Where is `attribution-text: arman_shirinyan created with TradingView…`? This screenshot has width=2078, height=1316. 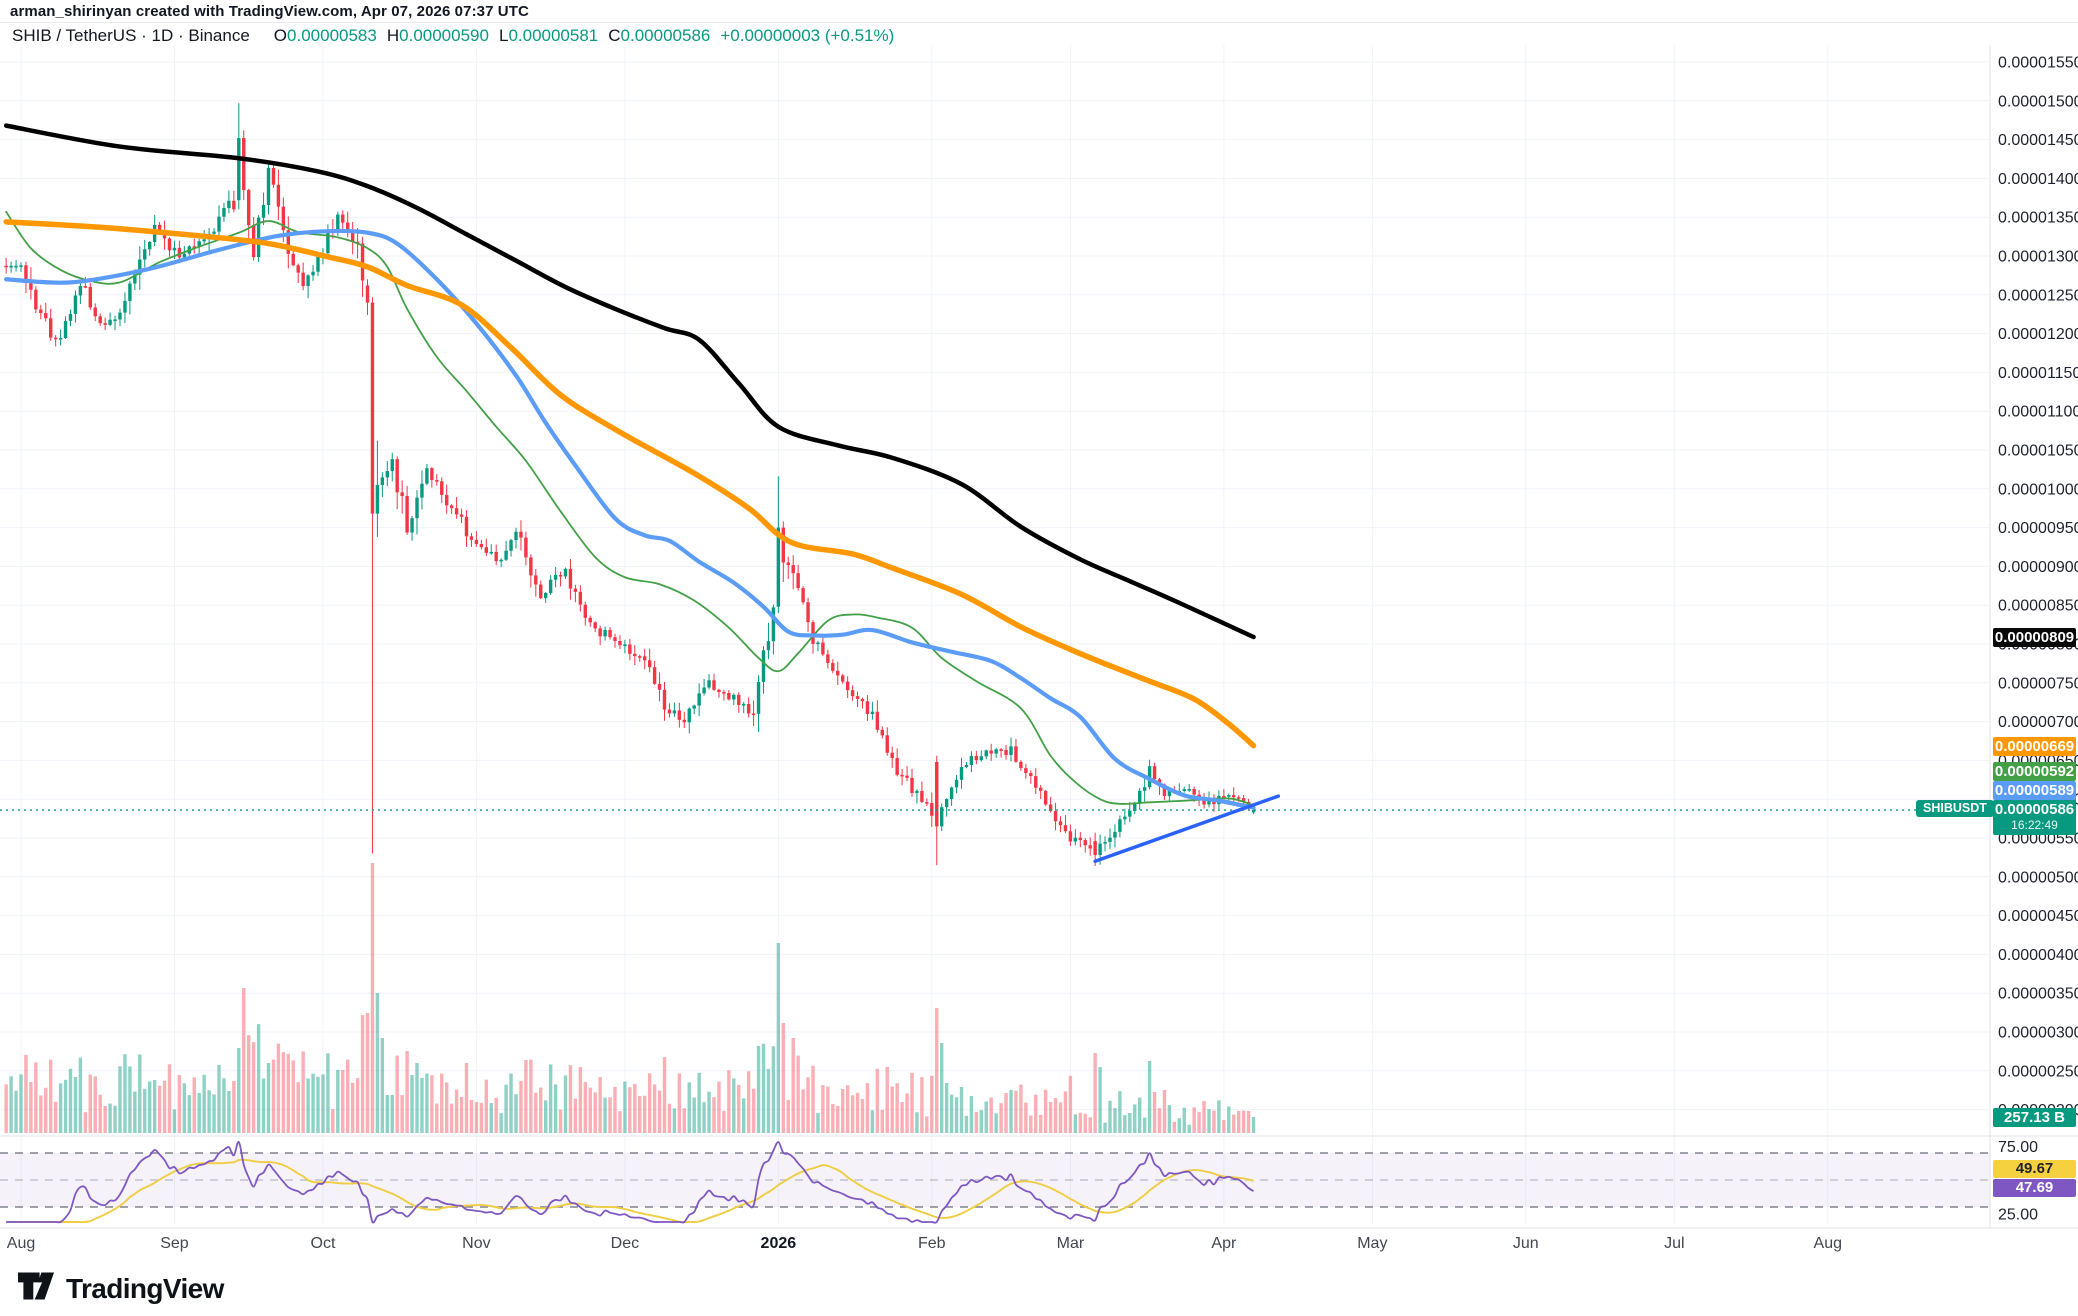 attribution-text: arman_shirinyan created with TradingView… is located at coordinates (269, 11).